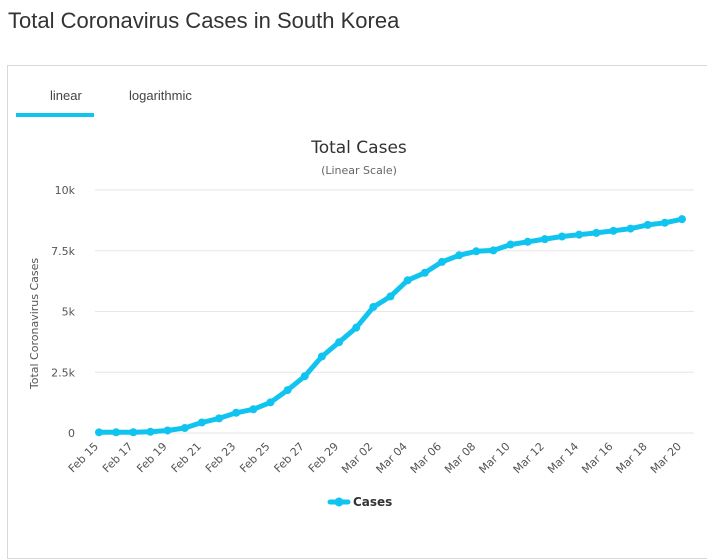 This screenshot has width=708, height=560. Describe the element at coordinates (186, 457) in the screenshot. I see `x-tick-label: Feb 21` at that location.